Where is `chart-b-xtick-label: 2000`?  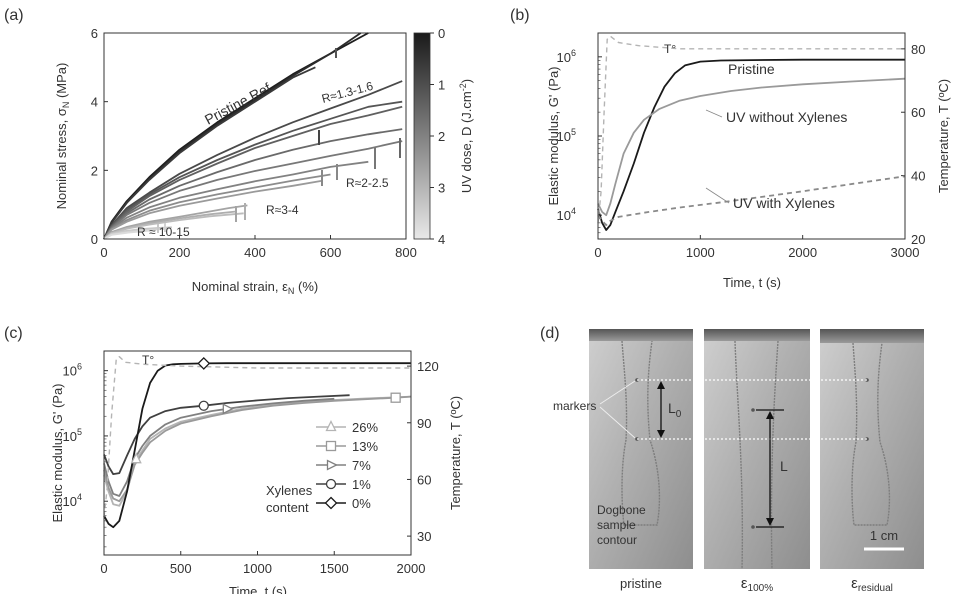 chart-b-xtick-label: 2000 is located at coordinates (802, 252).